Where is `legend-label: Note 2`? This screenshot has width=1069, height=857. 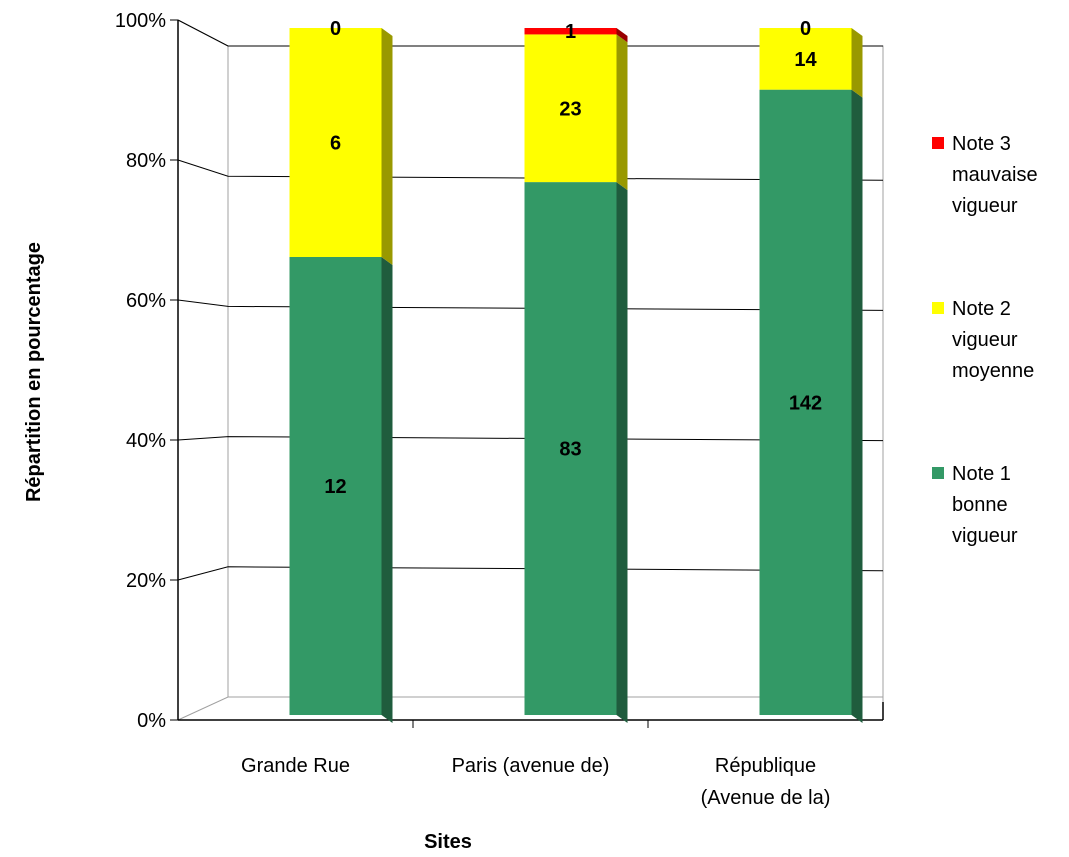 legend-label: Note 2 is located at coordinates (981, 309).